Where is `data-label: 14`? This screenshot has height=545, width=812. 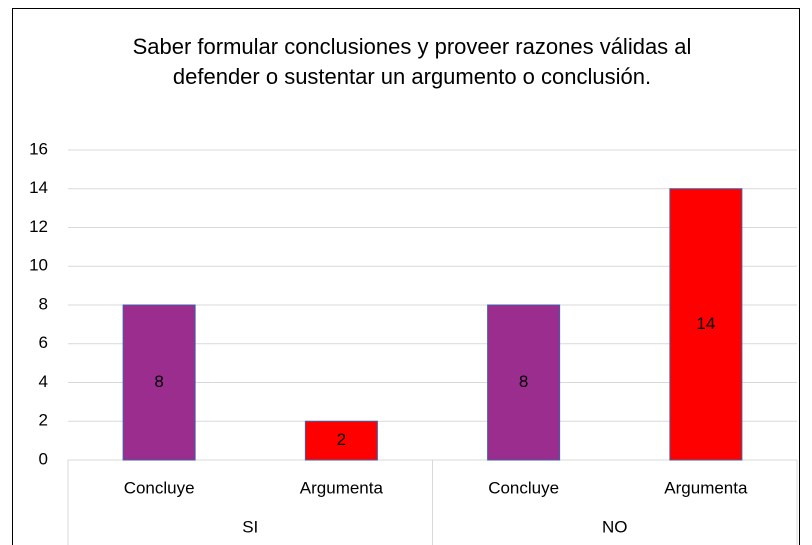 data-label: 14 is located at coordinates (705, 323).